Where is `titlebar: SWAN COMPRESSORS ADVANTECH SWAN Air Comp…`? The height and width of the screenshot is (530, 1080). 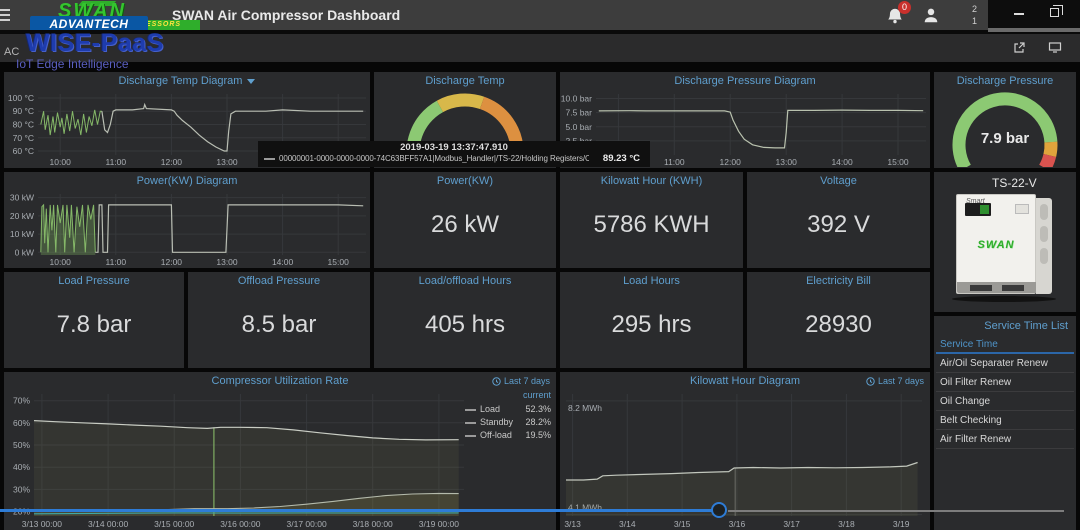 titlebar: SWAN COMPRESSORS ADVANTECH SWAN Air Comp… is located at coordinates (540, 16).